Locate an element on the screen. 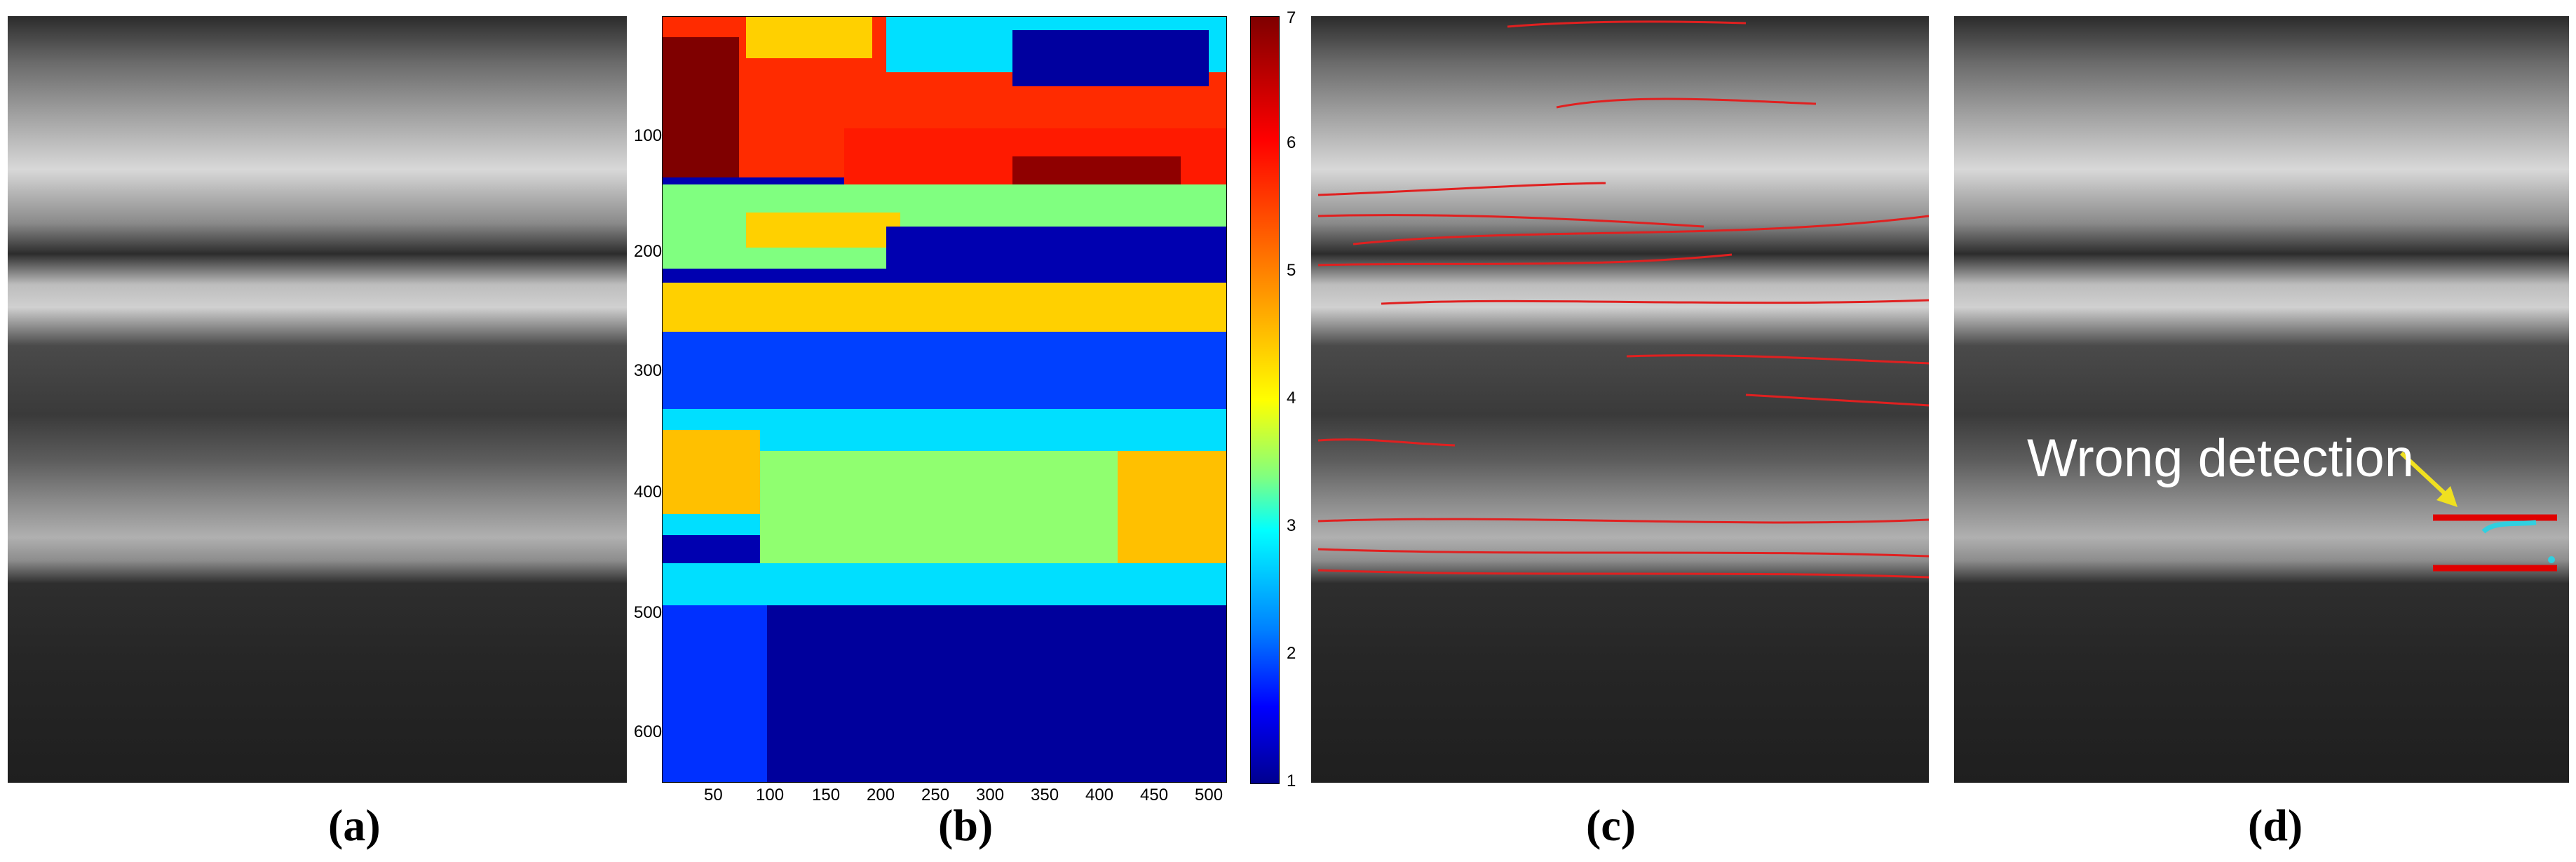  y-tick-200: 200 is located at coordinates (648, 251).